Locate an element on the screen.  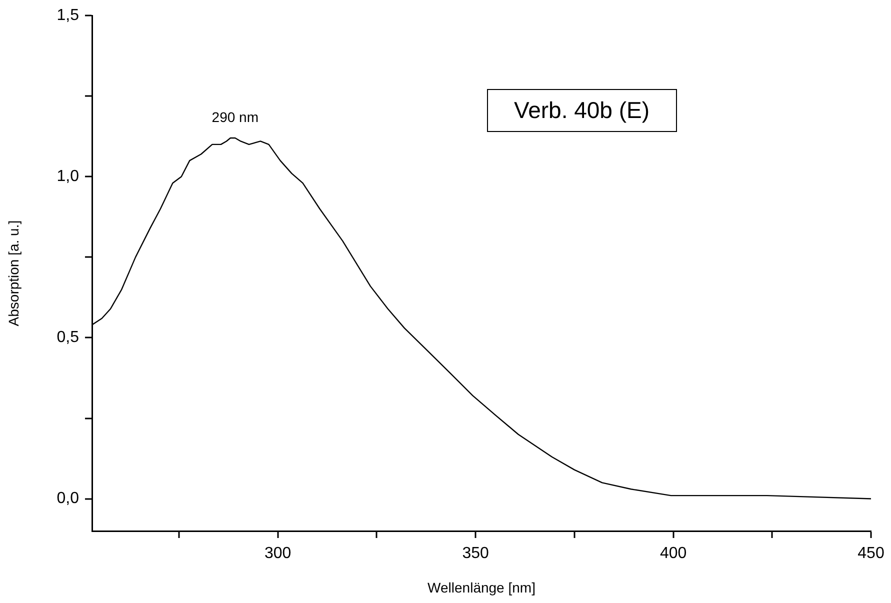
annotation: 290 nm is located at coordinates (235, 116).